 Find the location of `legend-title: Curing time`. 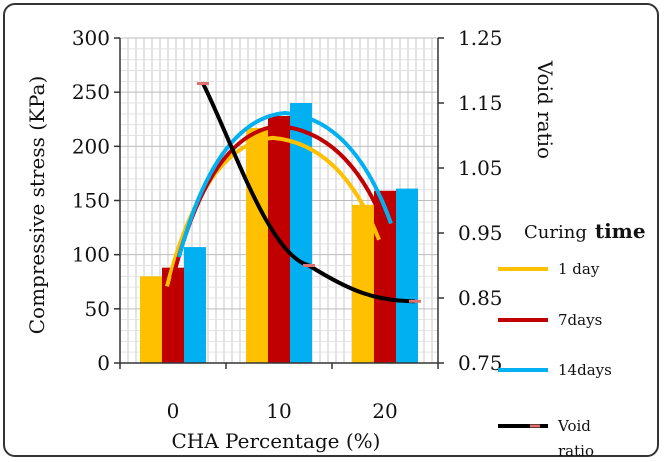

legend-title: Curing time is located at coordinates (585, 231).